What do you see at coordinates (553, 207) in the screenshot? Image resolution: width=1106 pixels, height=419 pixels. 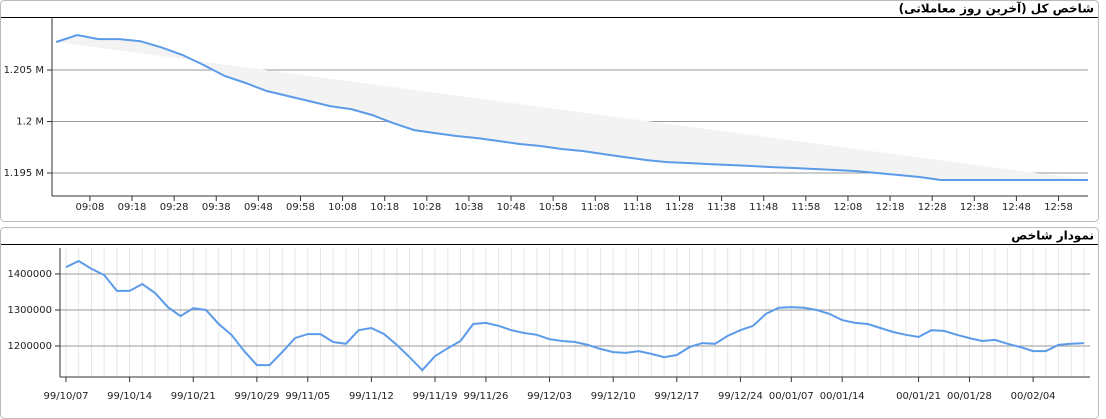 I see `x-tick-label: 10:58` at bounding box center [553, 207].